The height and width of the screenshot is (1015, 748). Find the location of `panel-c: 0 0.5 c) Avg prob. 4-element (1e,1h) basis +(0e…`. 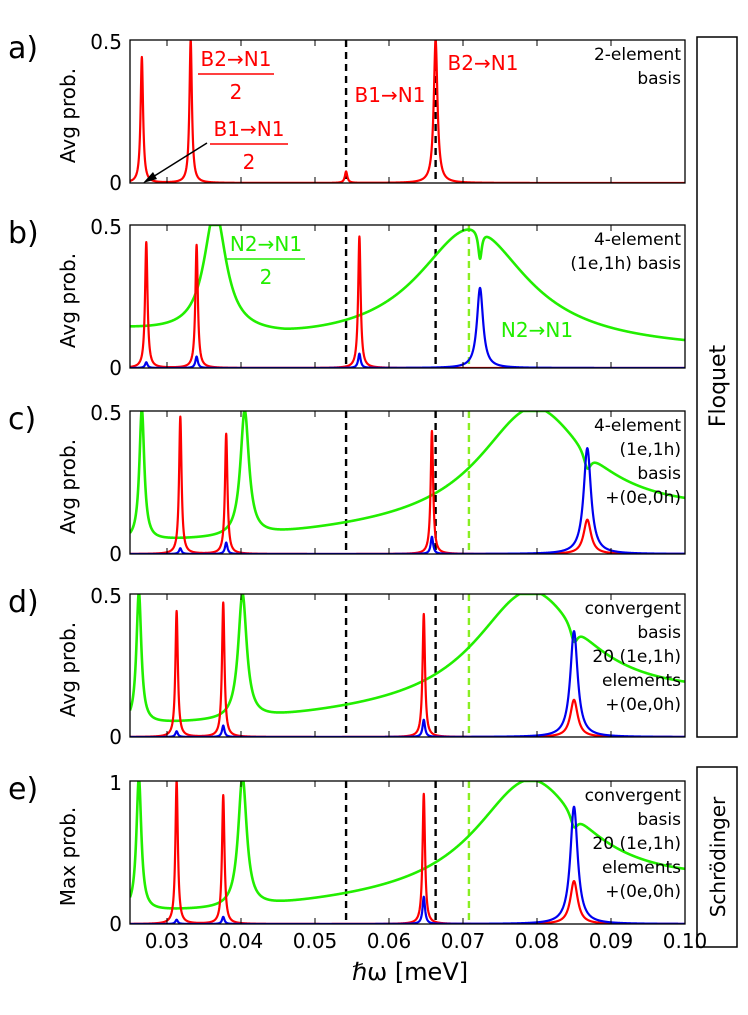

panel-c: 0 0.5 c) Avg prob. 4-element (1e,1h) basis +(0e… is located at coordinates (347, 483).